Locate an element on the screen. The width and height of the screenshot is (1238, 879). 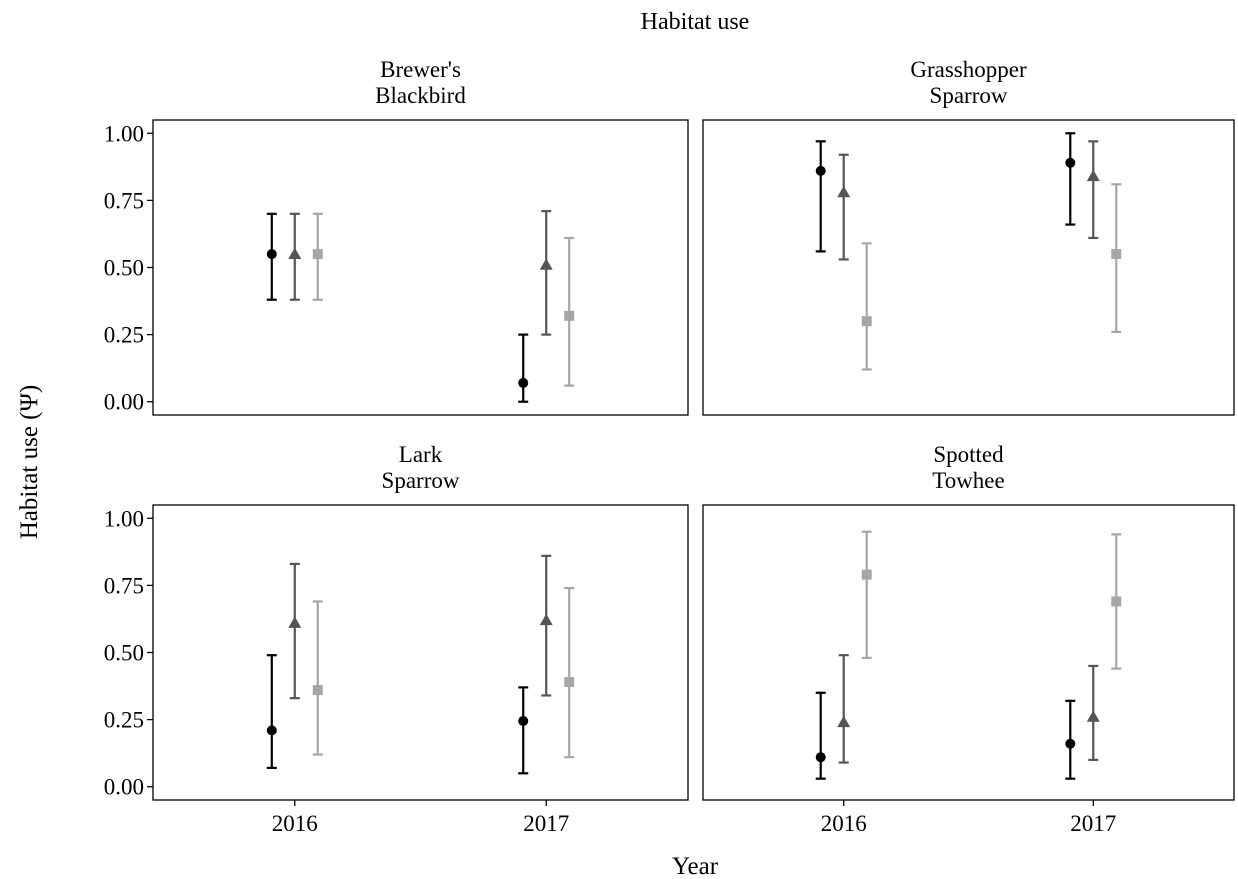
y-axis-title: Habitat use (Ψ) is located at coordinates (29, 462).